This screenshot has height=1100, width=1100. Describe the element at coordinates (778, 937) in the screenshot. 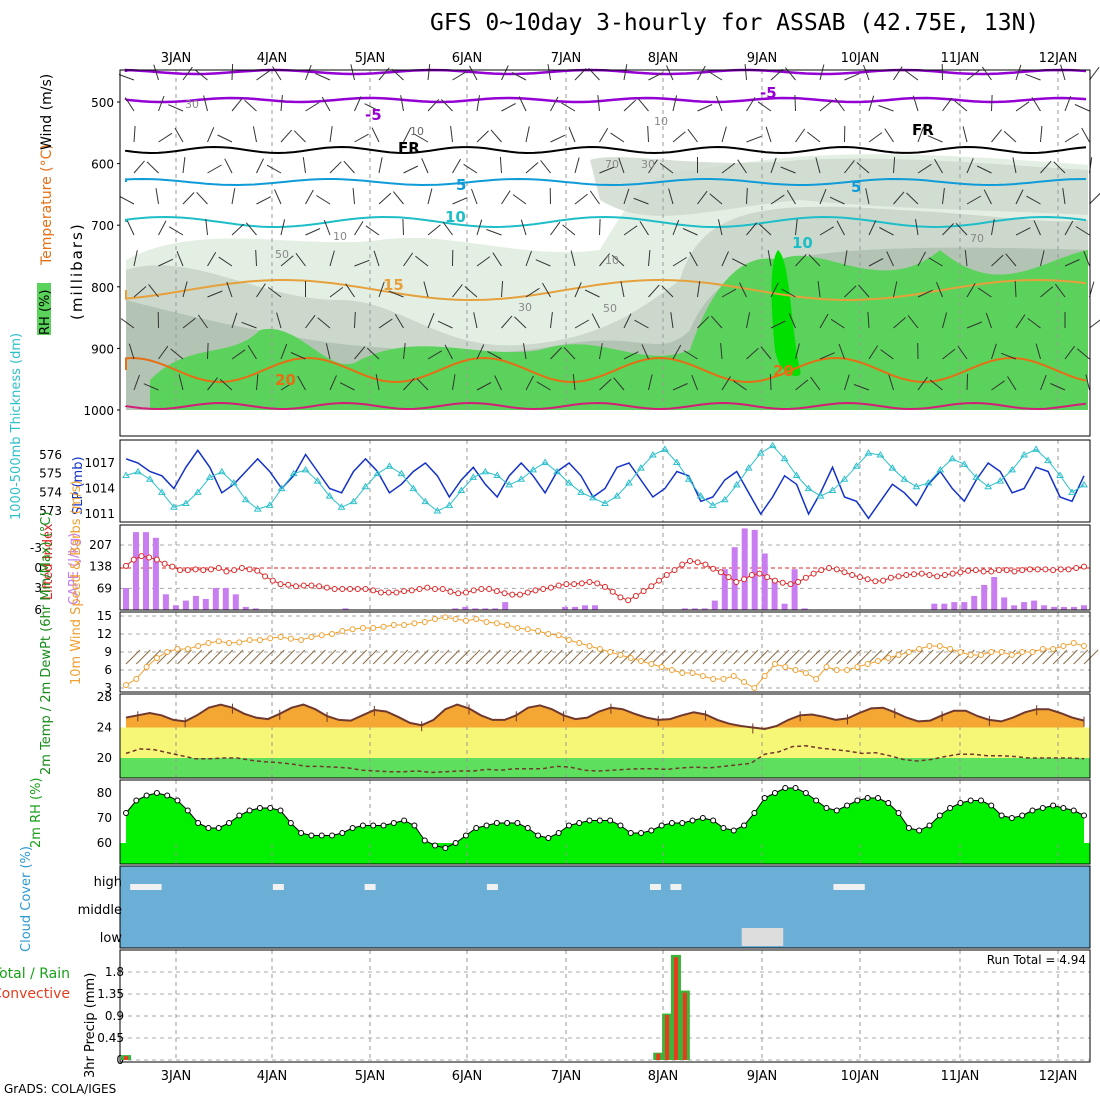

I see `cloud-bar-low` at that location.